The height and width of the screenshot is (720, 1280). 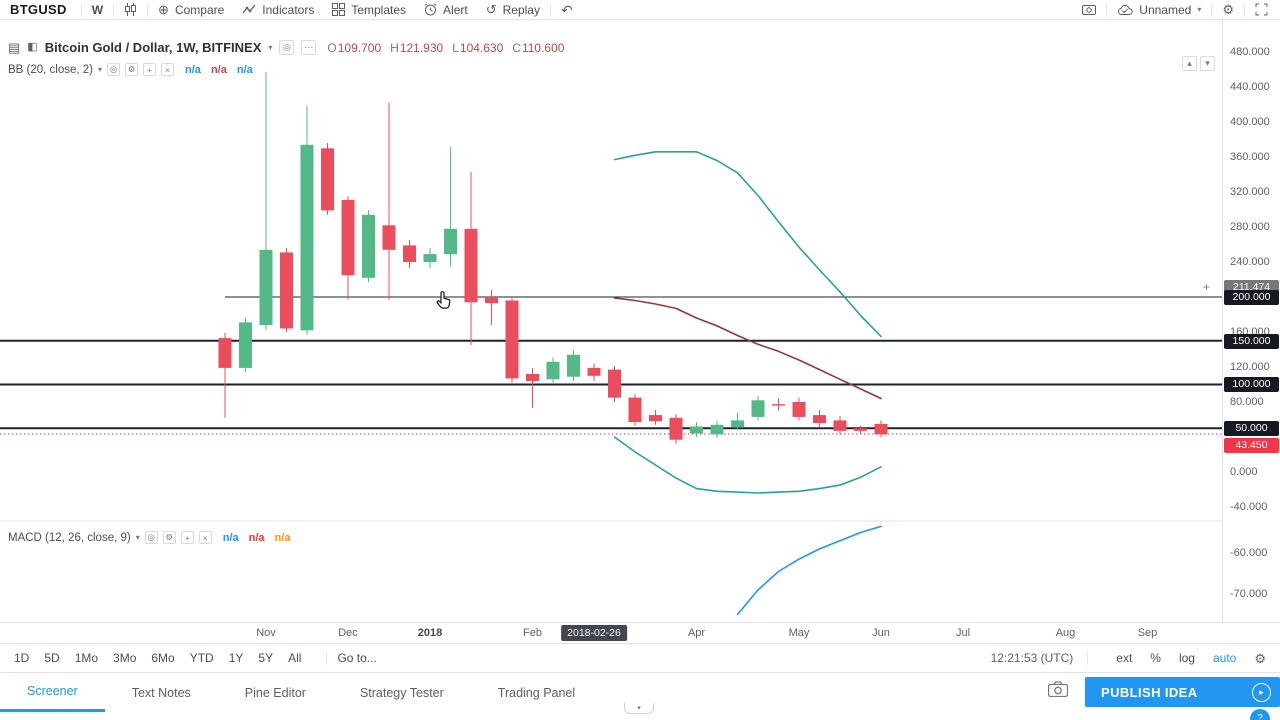 What do you see at coordinates (1250, 157) in the screenshot?
I see `price-tick-label: 360.000` at bounding box center [1250, 157].